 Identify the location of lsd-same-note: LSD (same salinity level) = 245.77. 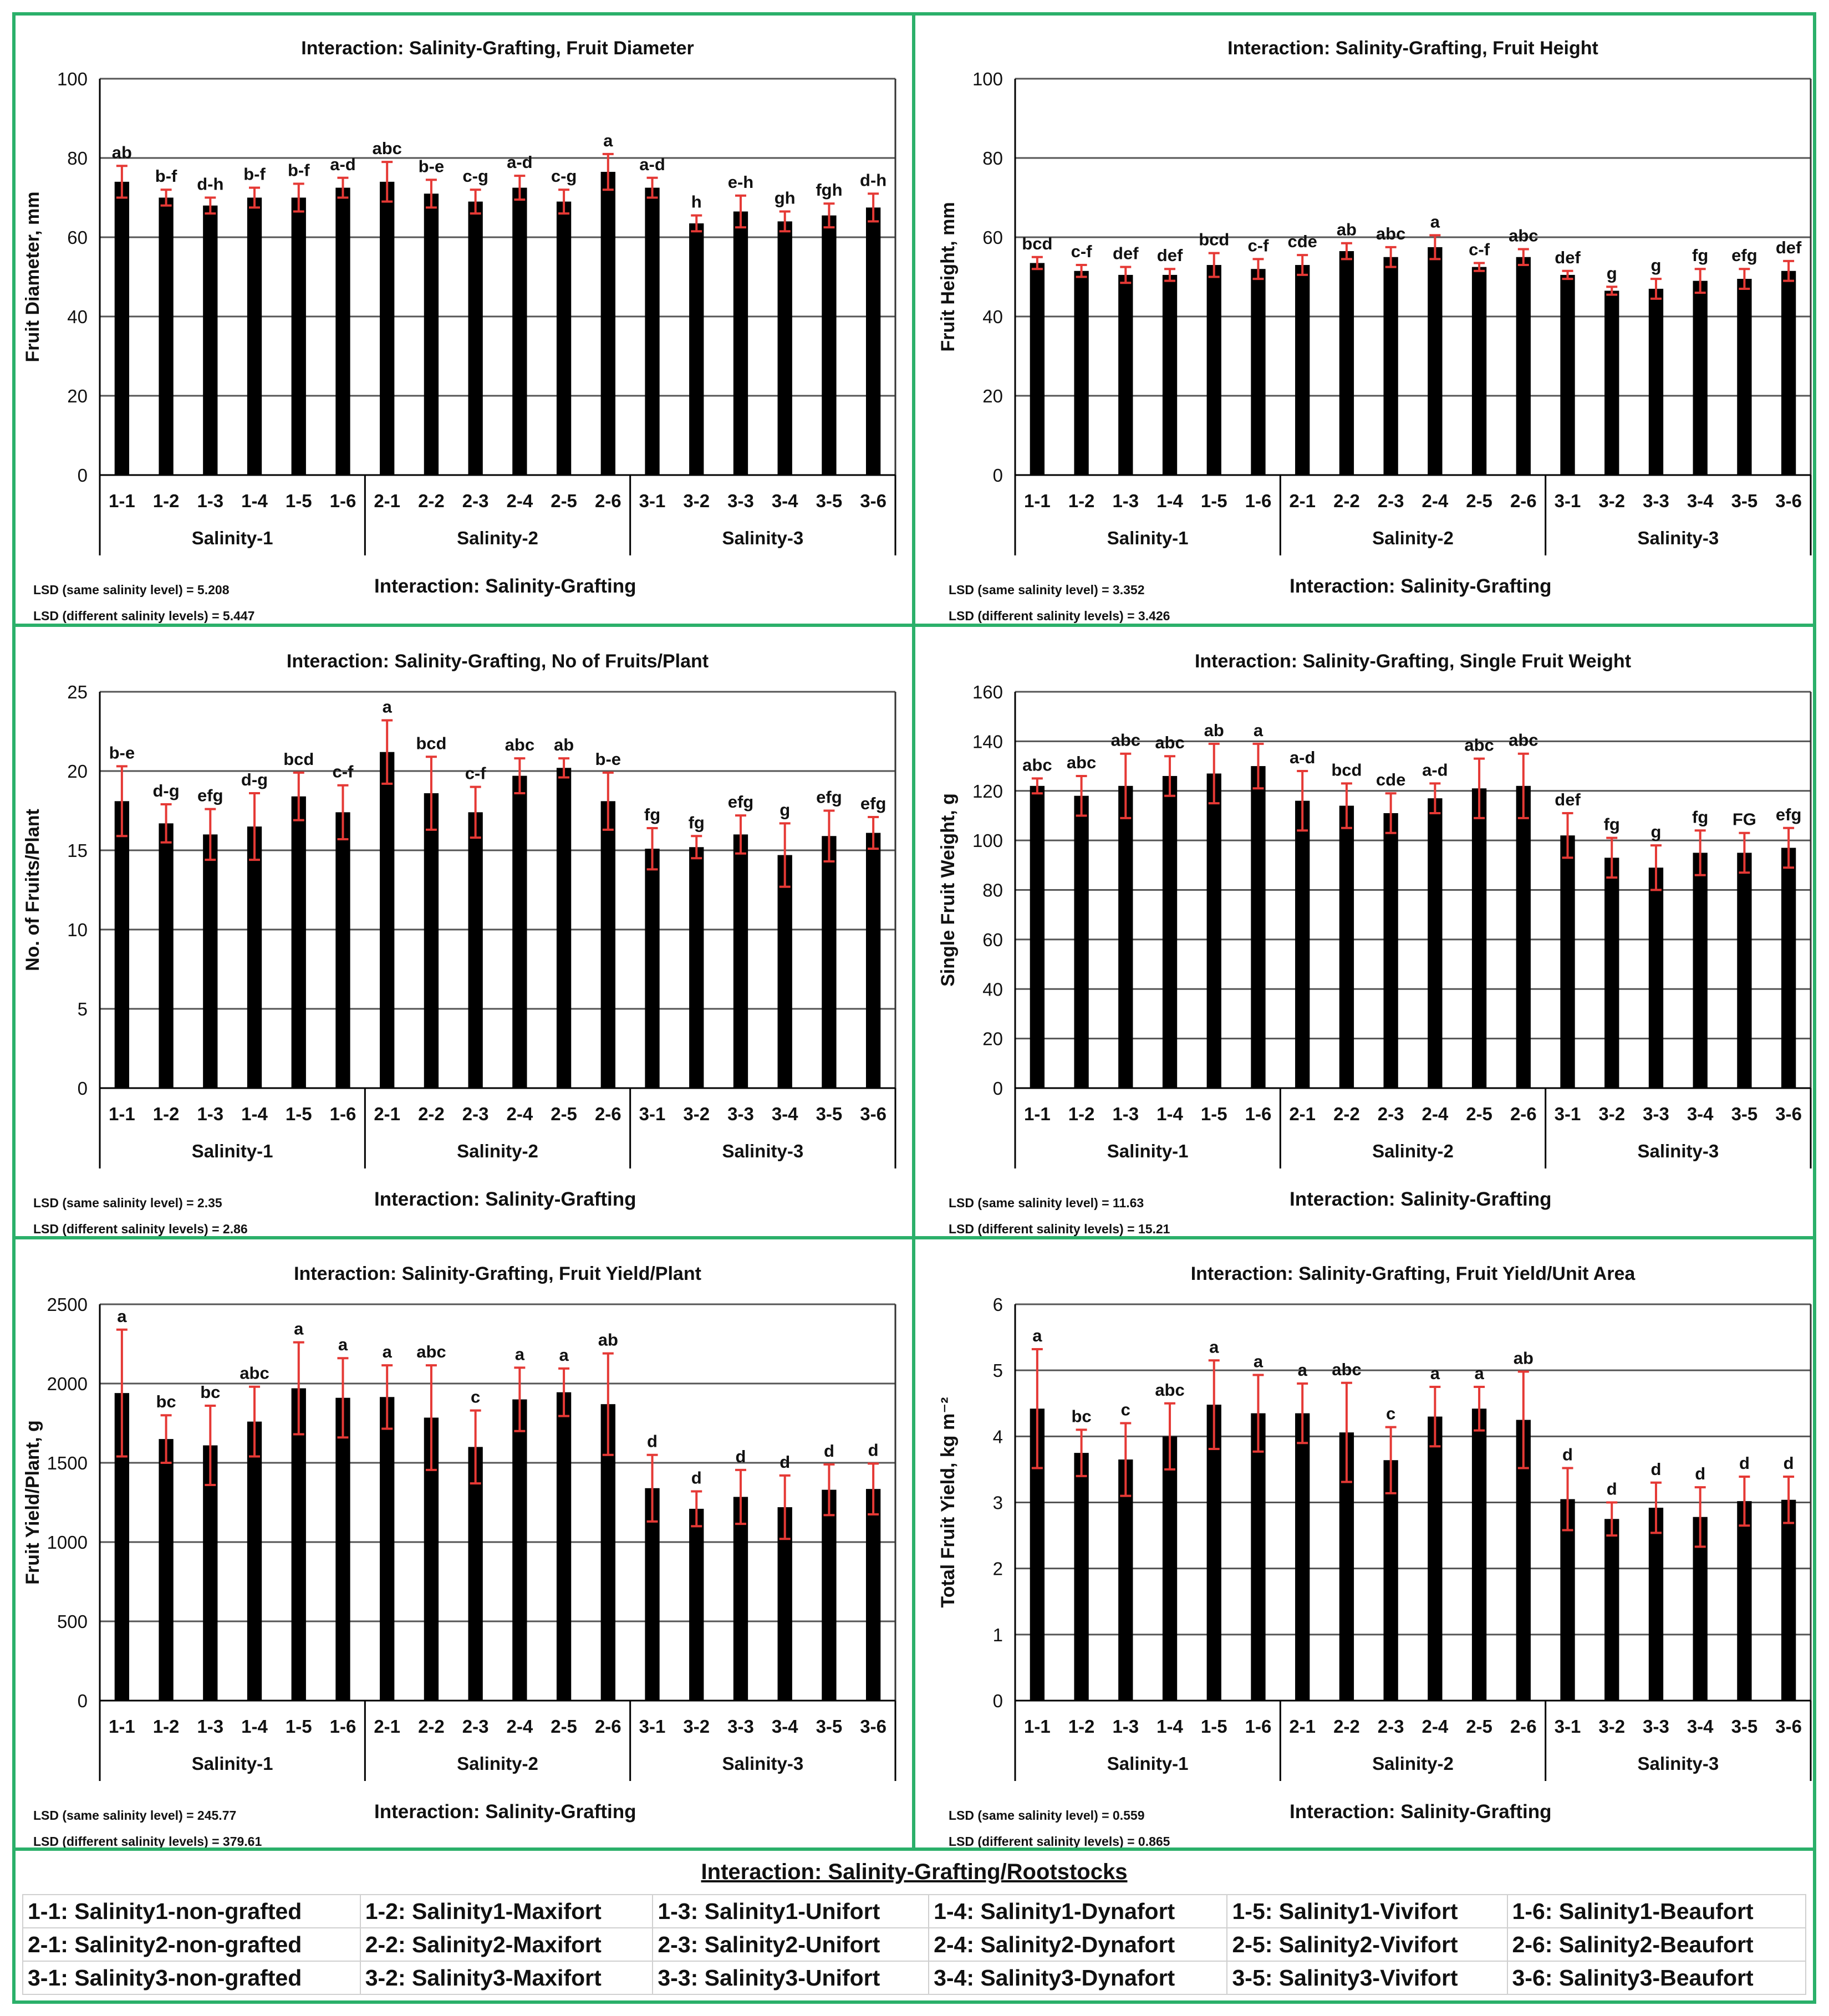
(134, 1815).